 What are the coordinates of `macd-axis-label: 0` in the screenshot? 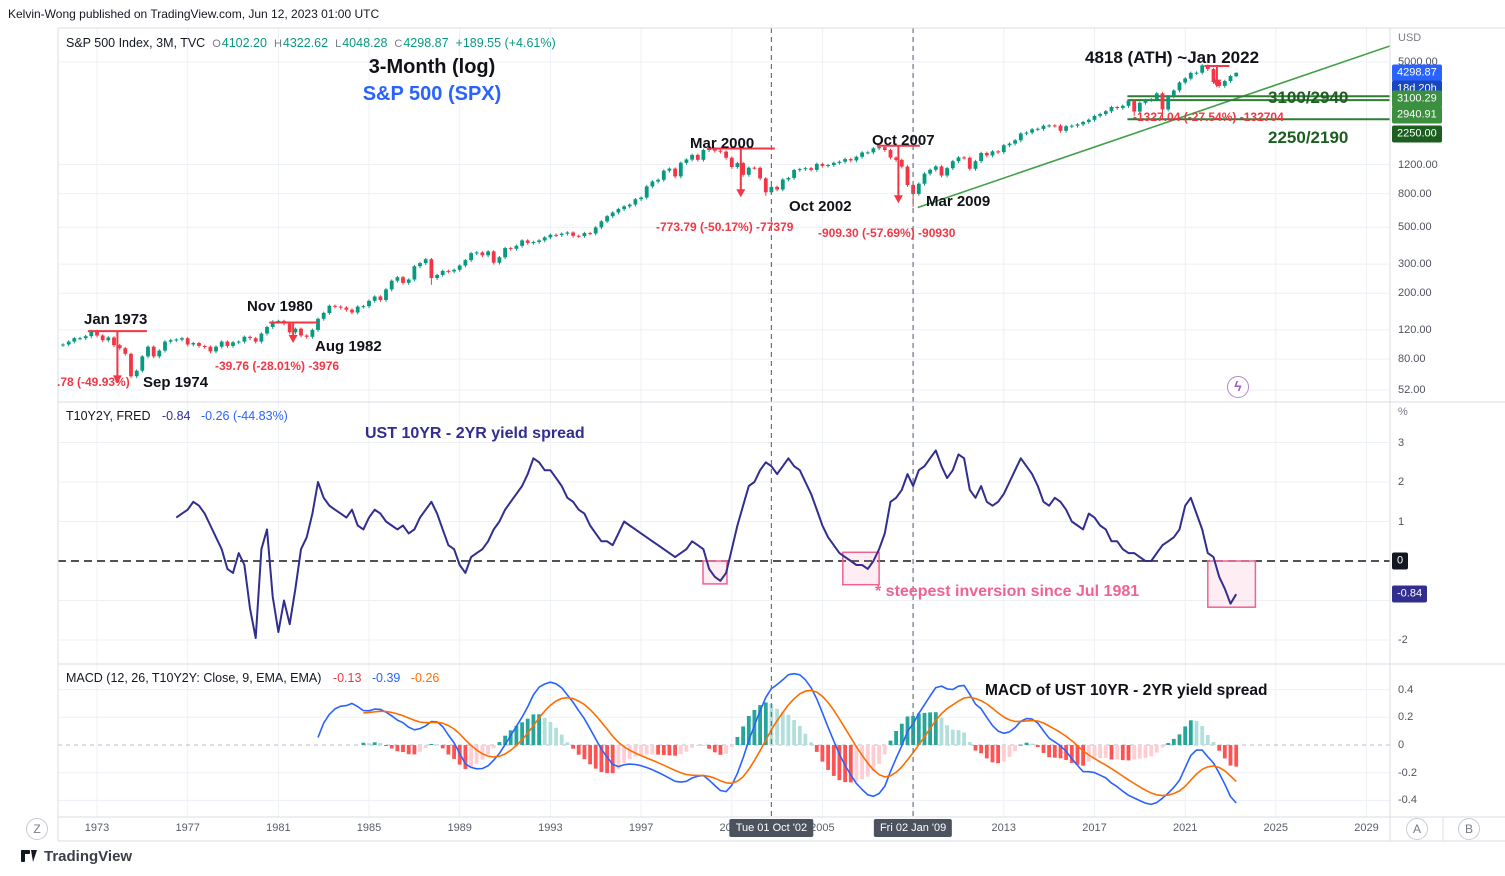 It's located at (1401, 745).